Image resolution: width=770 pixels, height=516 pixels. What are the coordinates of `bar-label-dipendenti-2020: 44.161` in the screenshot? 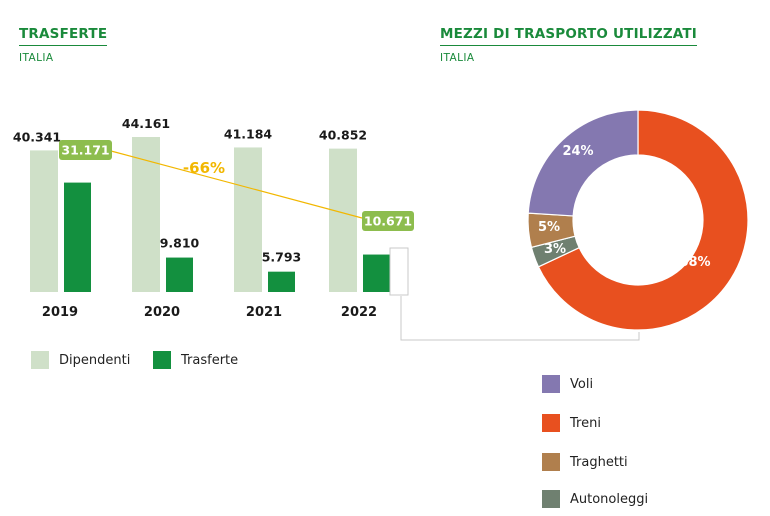 It's located at (146, 123).